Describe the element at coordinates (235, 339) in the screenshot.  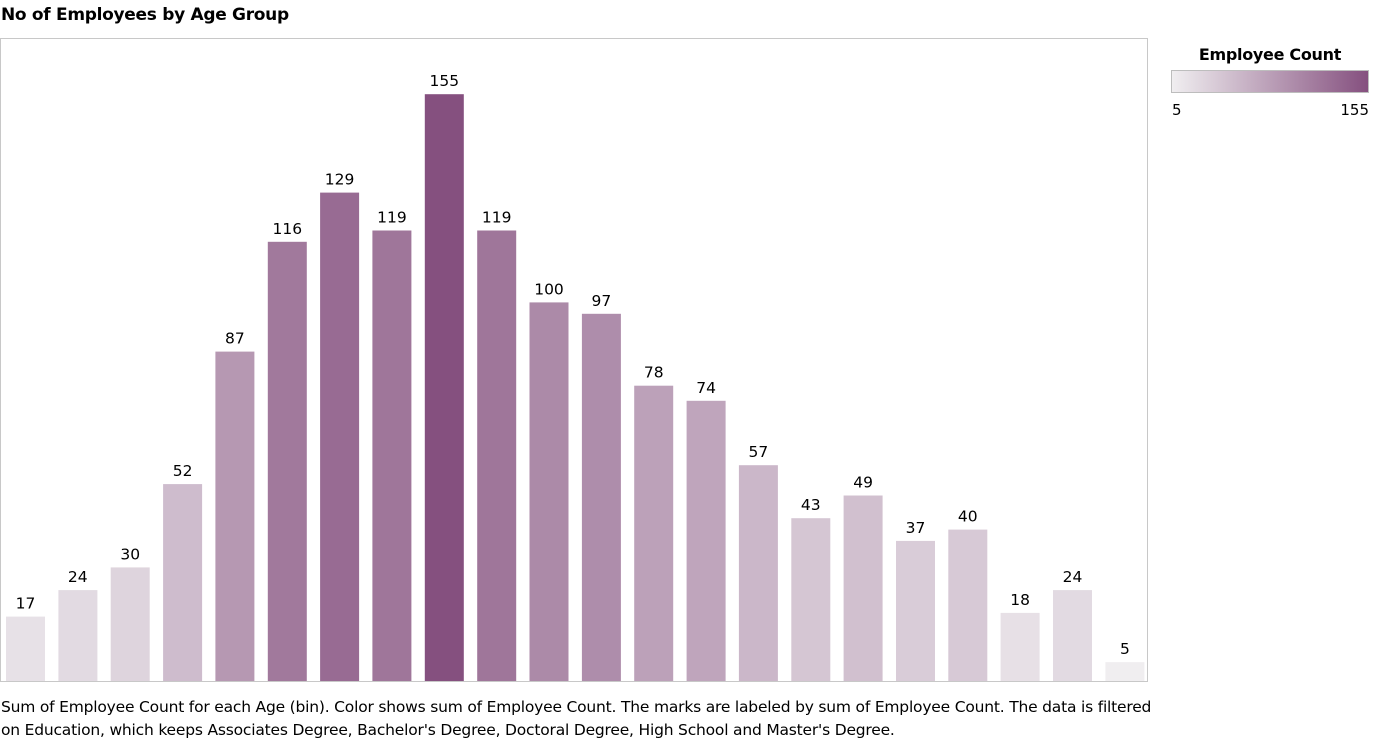
I see `bar-value-label: 87` at that location.